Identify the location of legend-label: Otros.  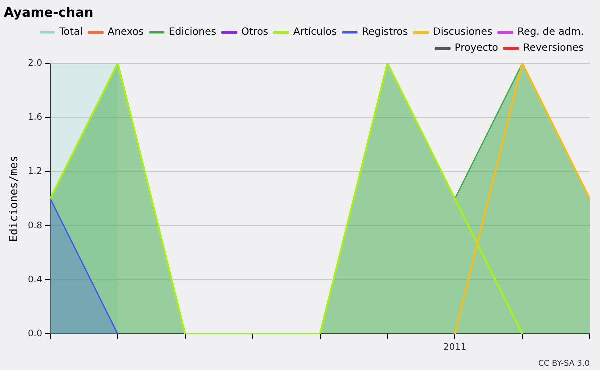
(255, 32).